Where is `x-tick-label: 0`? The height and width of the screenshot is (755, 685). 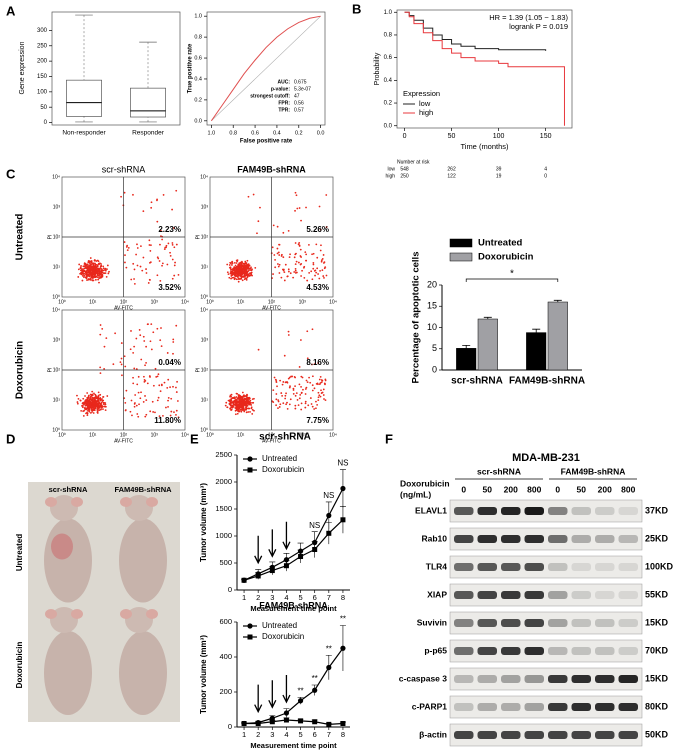 x-tick-label: 0 is located at coordinates (405, 136).